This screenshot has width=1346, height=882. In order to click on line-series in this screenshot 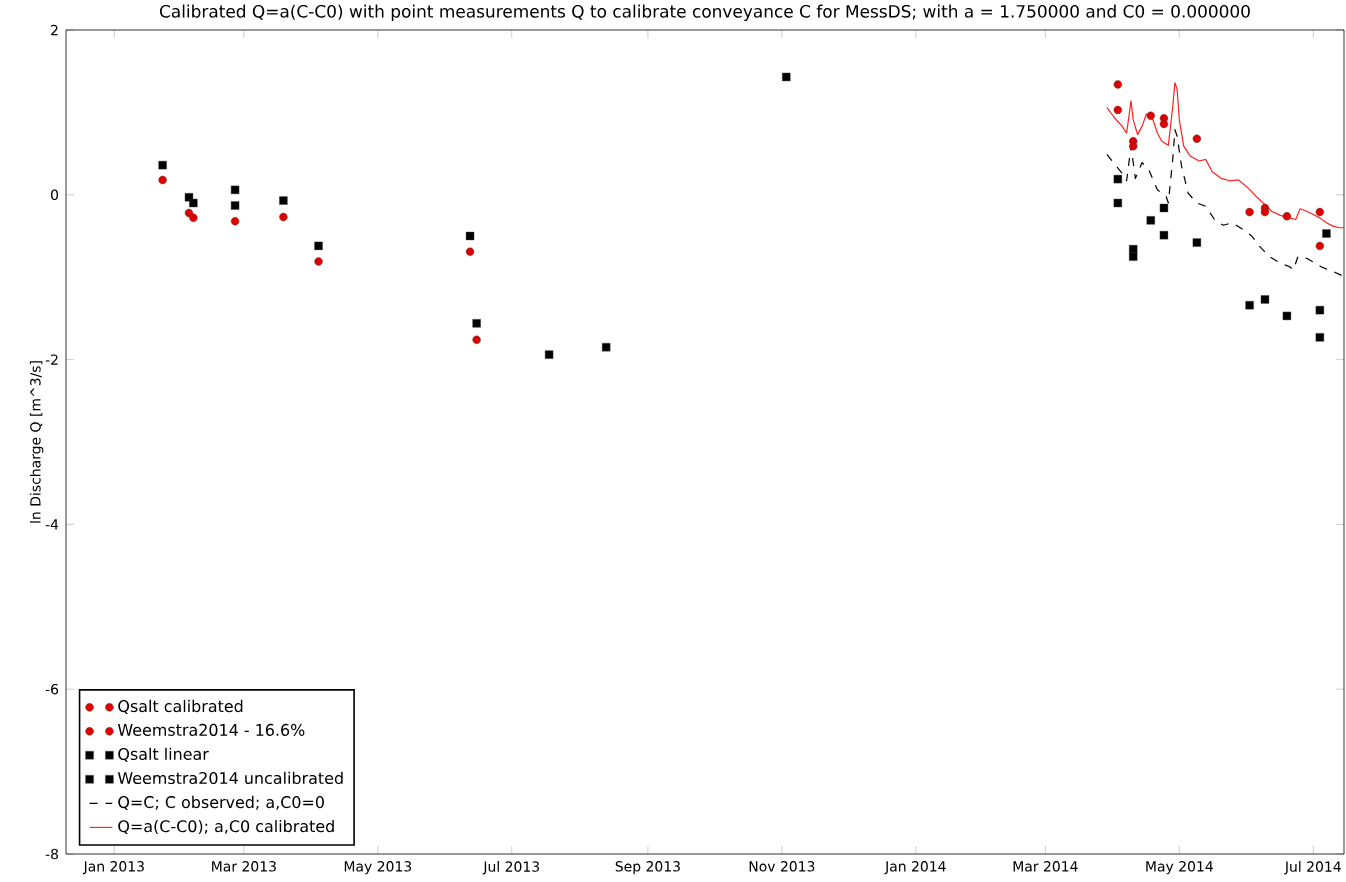, I will do `click(1225, 155)`.